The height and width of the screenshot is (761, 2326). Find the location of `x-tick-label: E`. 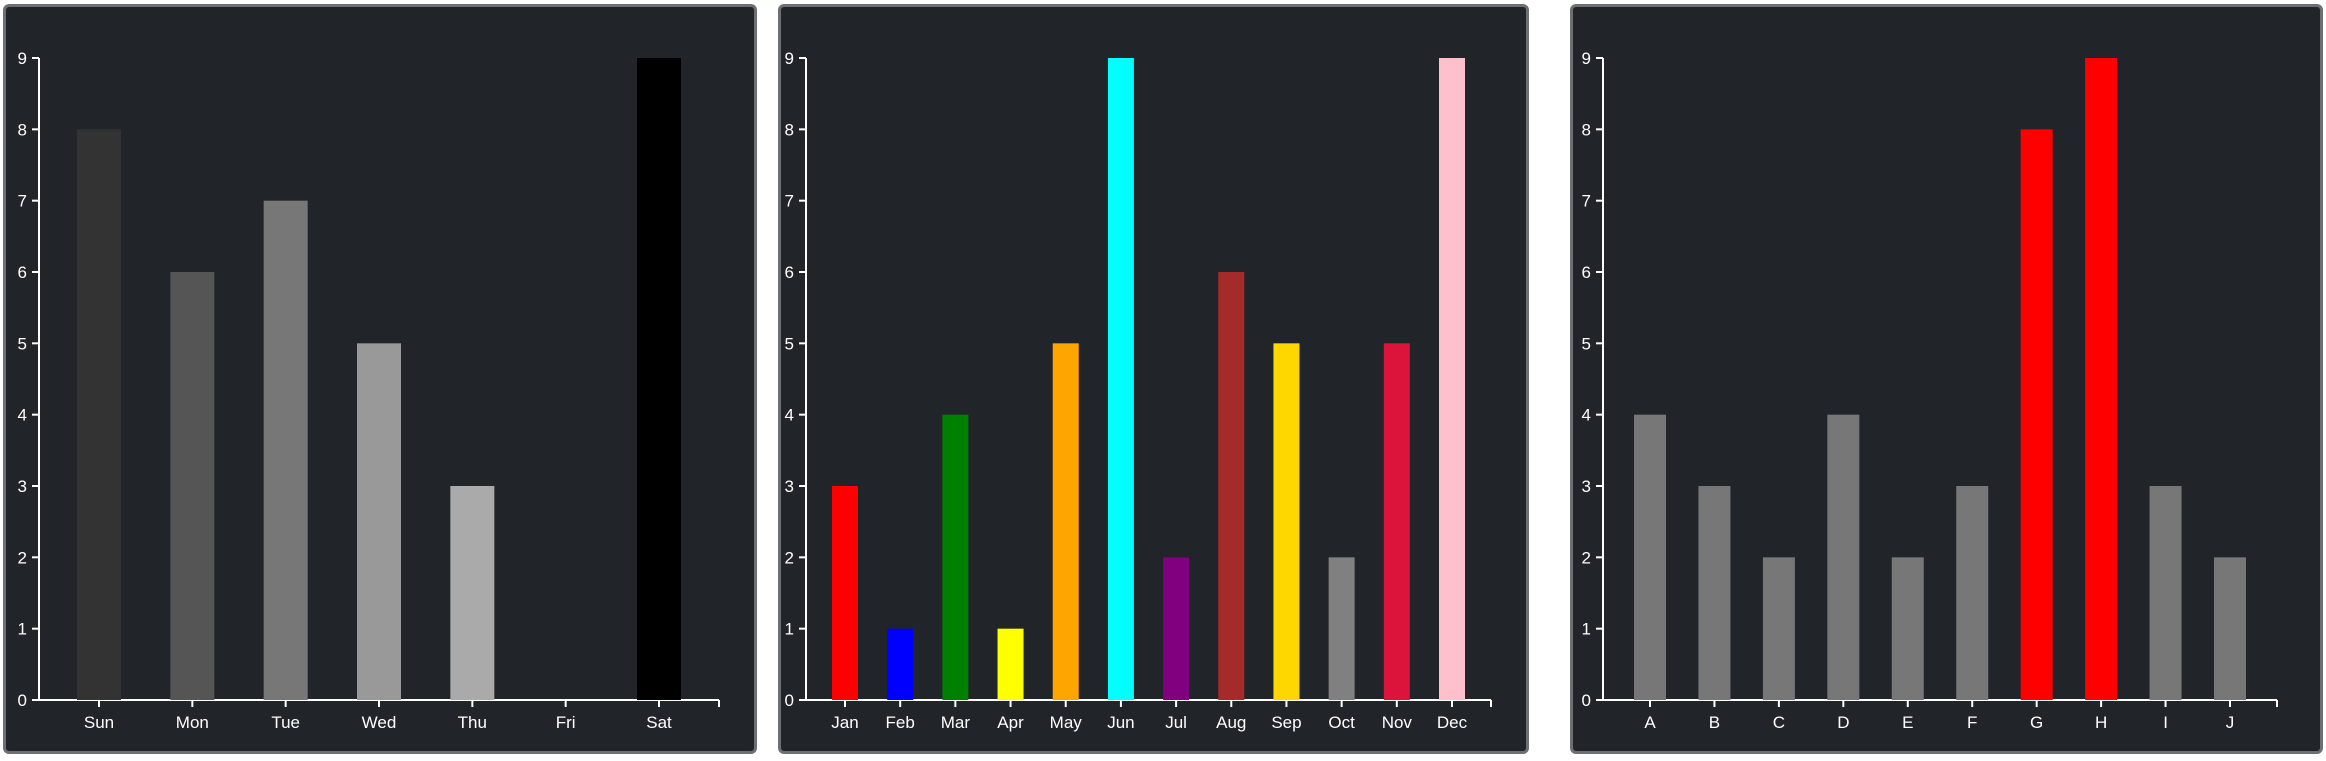

x-tick-label: E is located at coordinates (1907, 722).